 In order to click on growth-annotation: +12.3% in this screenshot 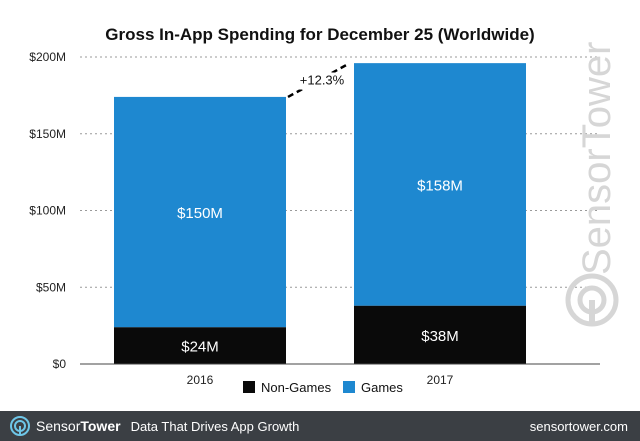, I will do `click(318, 81)`.